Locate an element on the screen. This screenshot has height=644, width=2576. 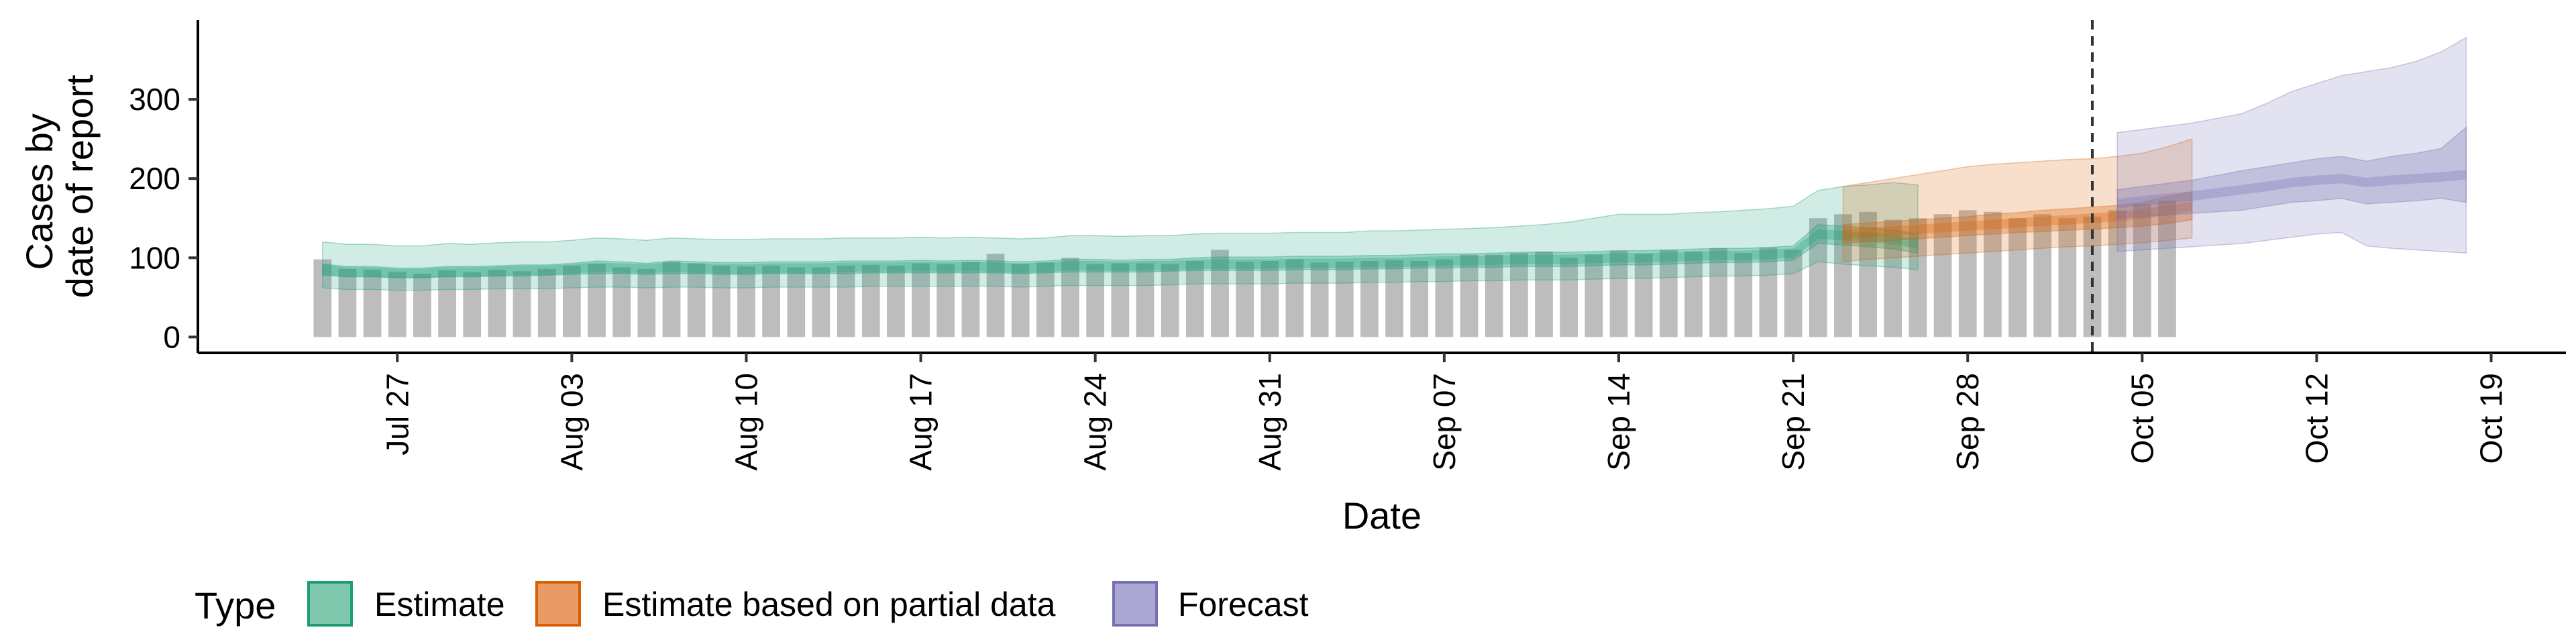
estimate-based-on-partial-data-median-band is located at coordinates (2017, 220).